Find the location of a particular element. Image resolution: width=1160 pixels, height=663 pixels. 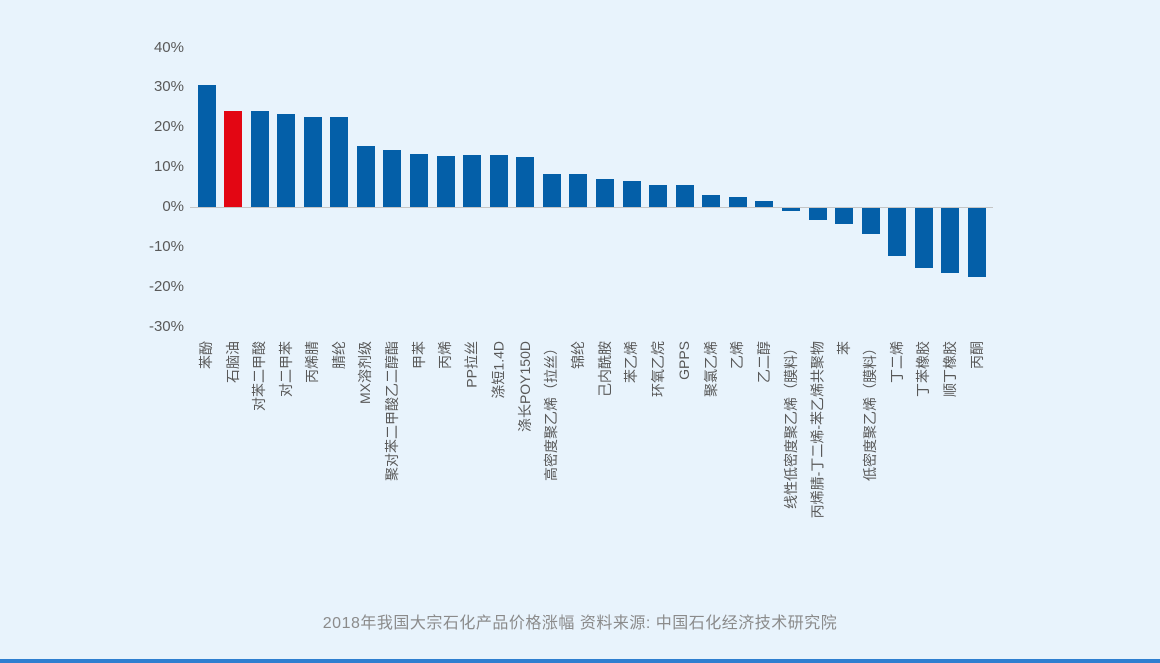

x-axis-category-label-text: 石脑油 is located at coordinates (232, 362).